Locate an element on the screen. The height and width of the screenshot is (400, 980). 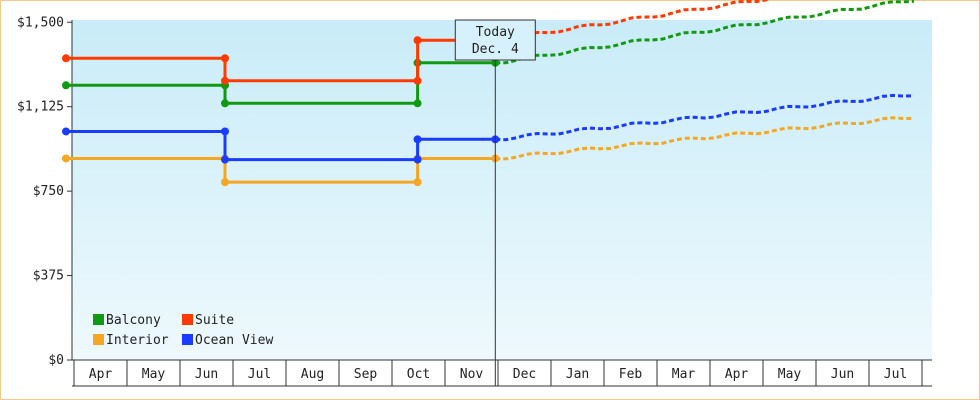
x-tick-label: Sep is located at coordinates (366, 374).